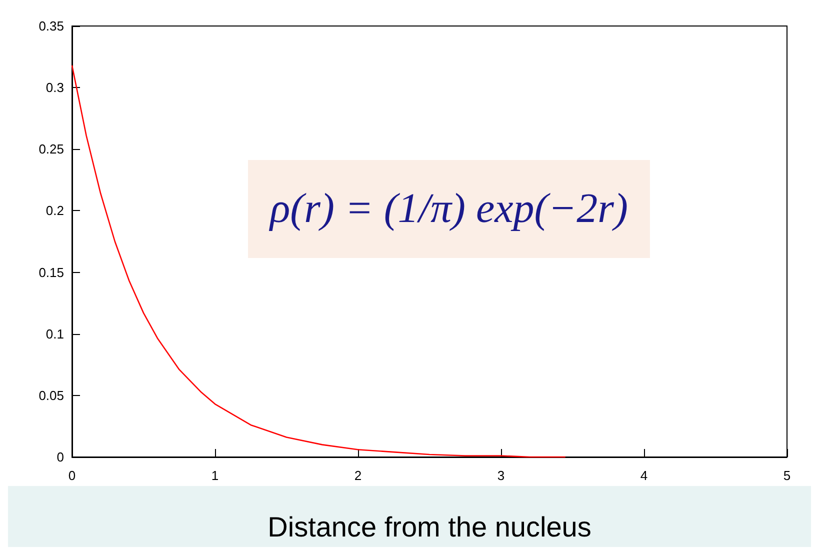 This screenshot has height=555, width=819. Describe the element at coordinates (448, 209) in the screenshot. I see `annotation: ρ(r) = (1/π) exp(−2r)` at that location.